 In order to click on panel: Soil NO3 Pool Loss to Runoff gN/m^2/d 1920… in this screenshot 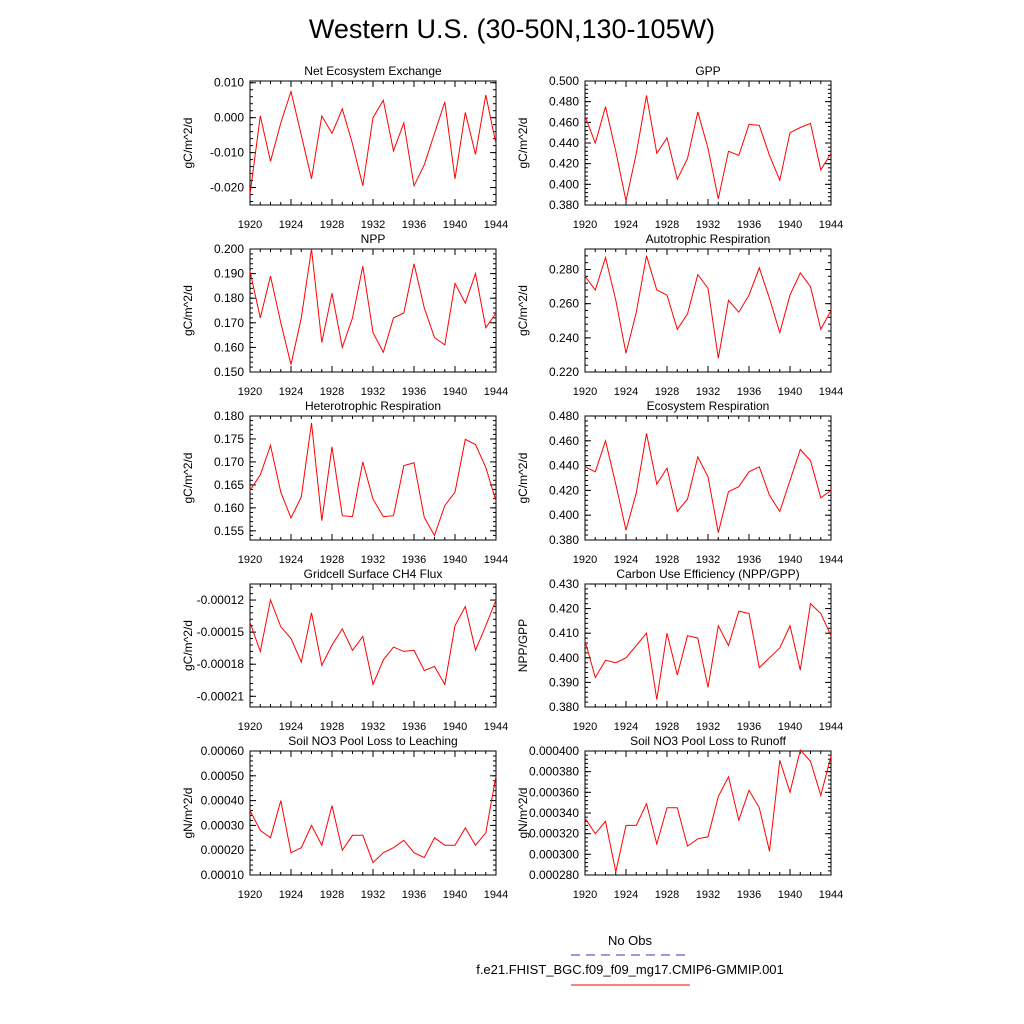, I will do `click(679, 817)`.